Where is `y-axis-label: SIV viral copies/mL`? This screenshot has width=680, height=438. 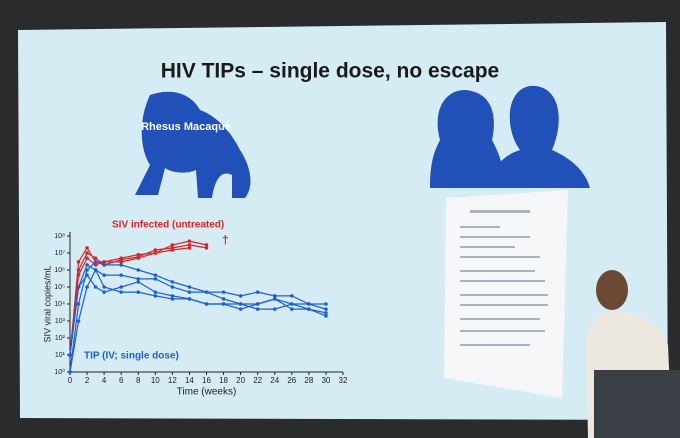
y-axis-label: SIV viral copies/mL is located at coordinates (47, 303).